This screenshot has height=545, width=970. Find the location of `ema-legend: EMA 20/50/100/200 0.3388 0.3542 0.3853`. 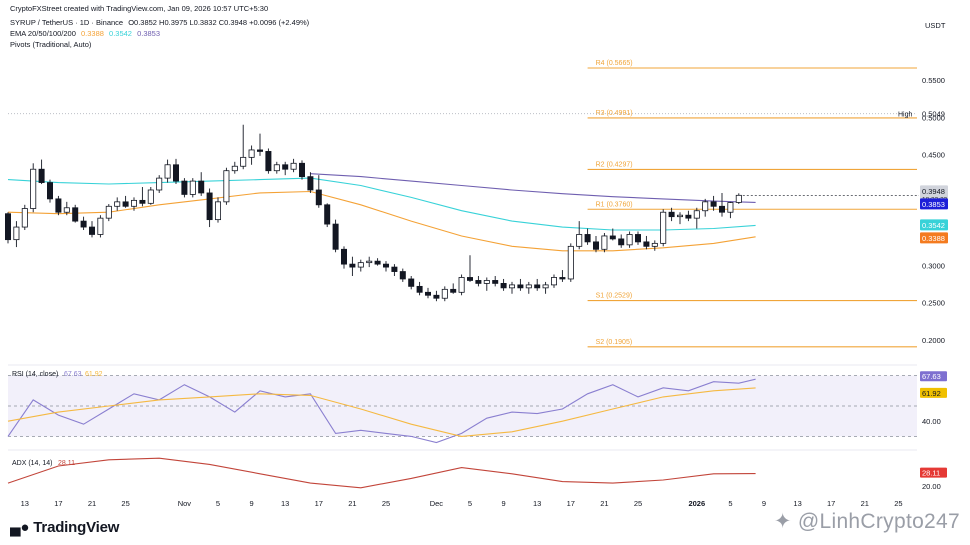

ema-legend: EMA 20/50/100/200 0.3388 0.3542 0.3853 is located at coordinates (86, 34).